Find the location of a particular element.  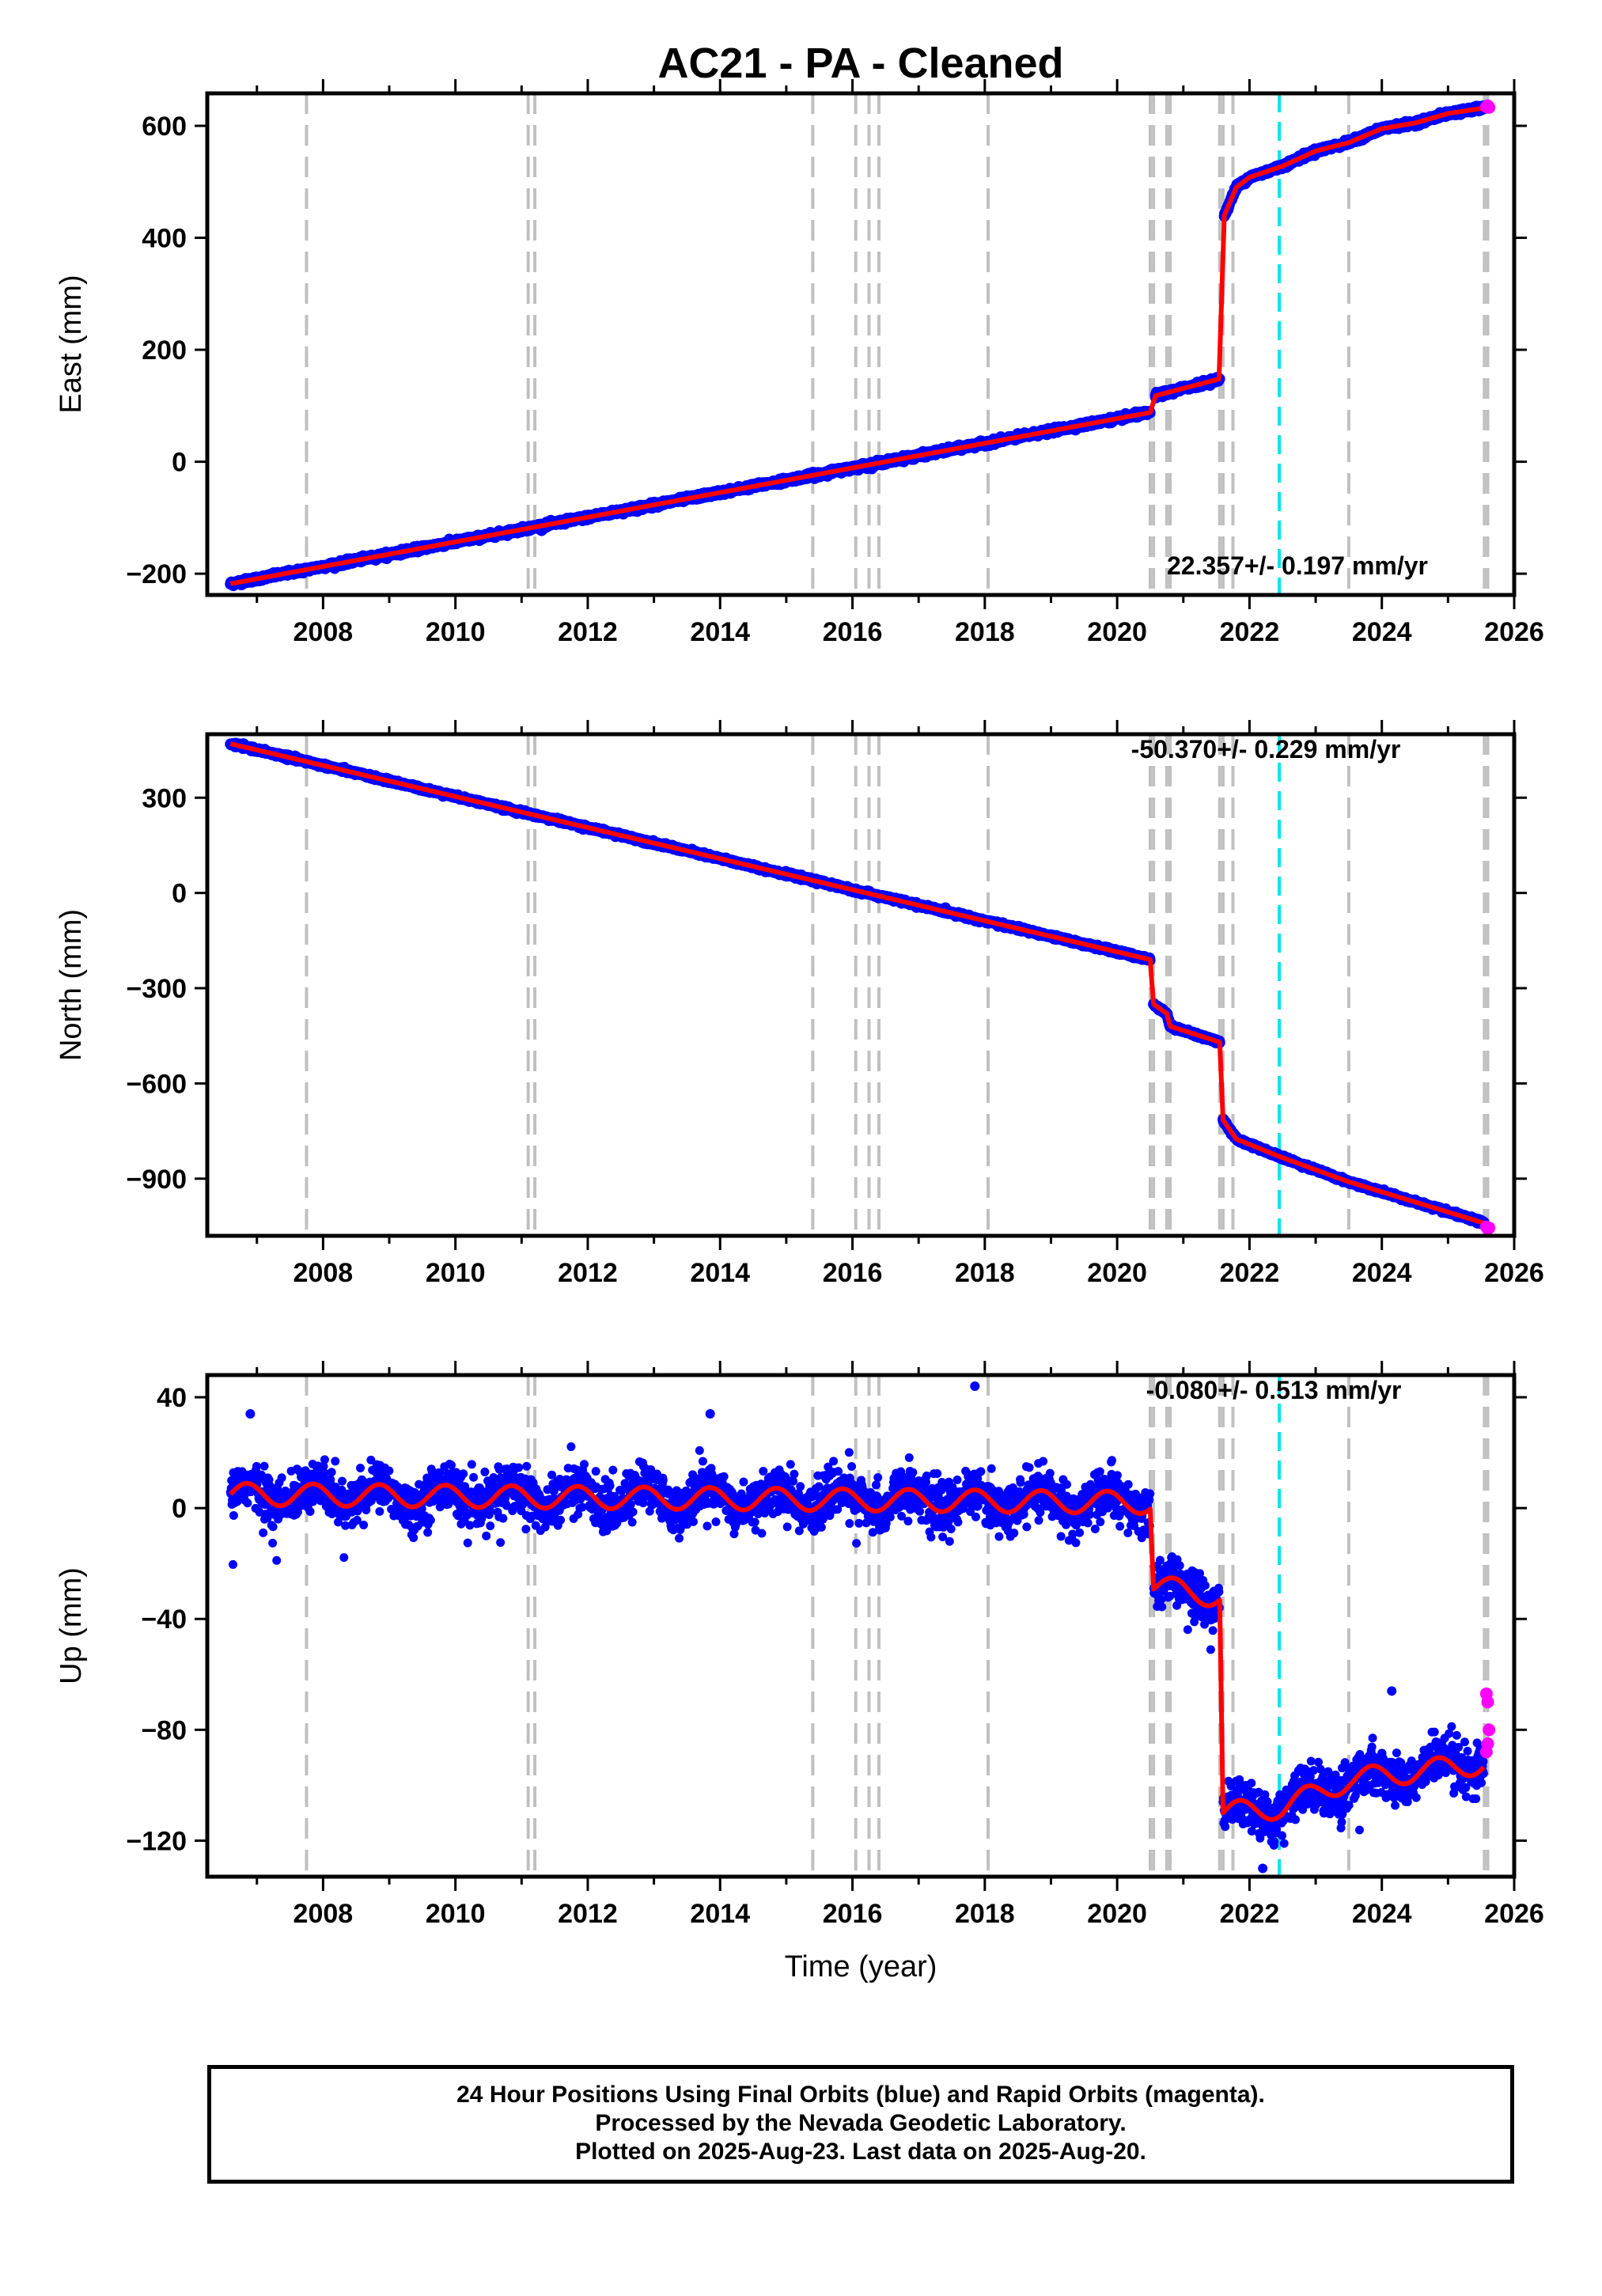

east-x-tick-label: 2020 is located at coordinates (1117, 632).